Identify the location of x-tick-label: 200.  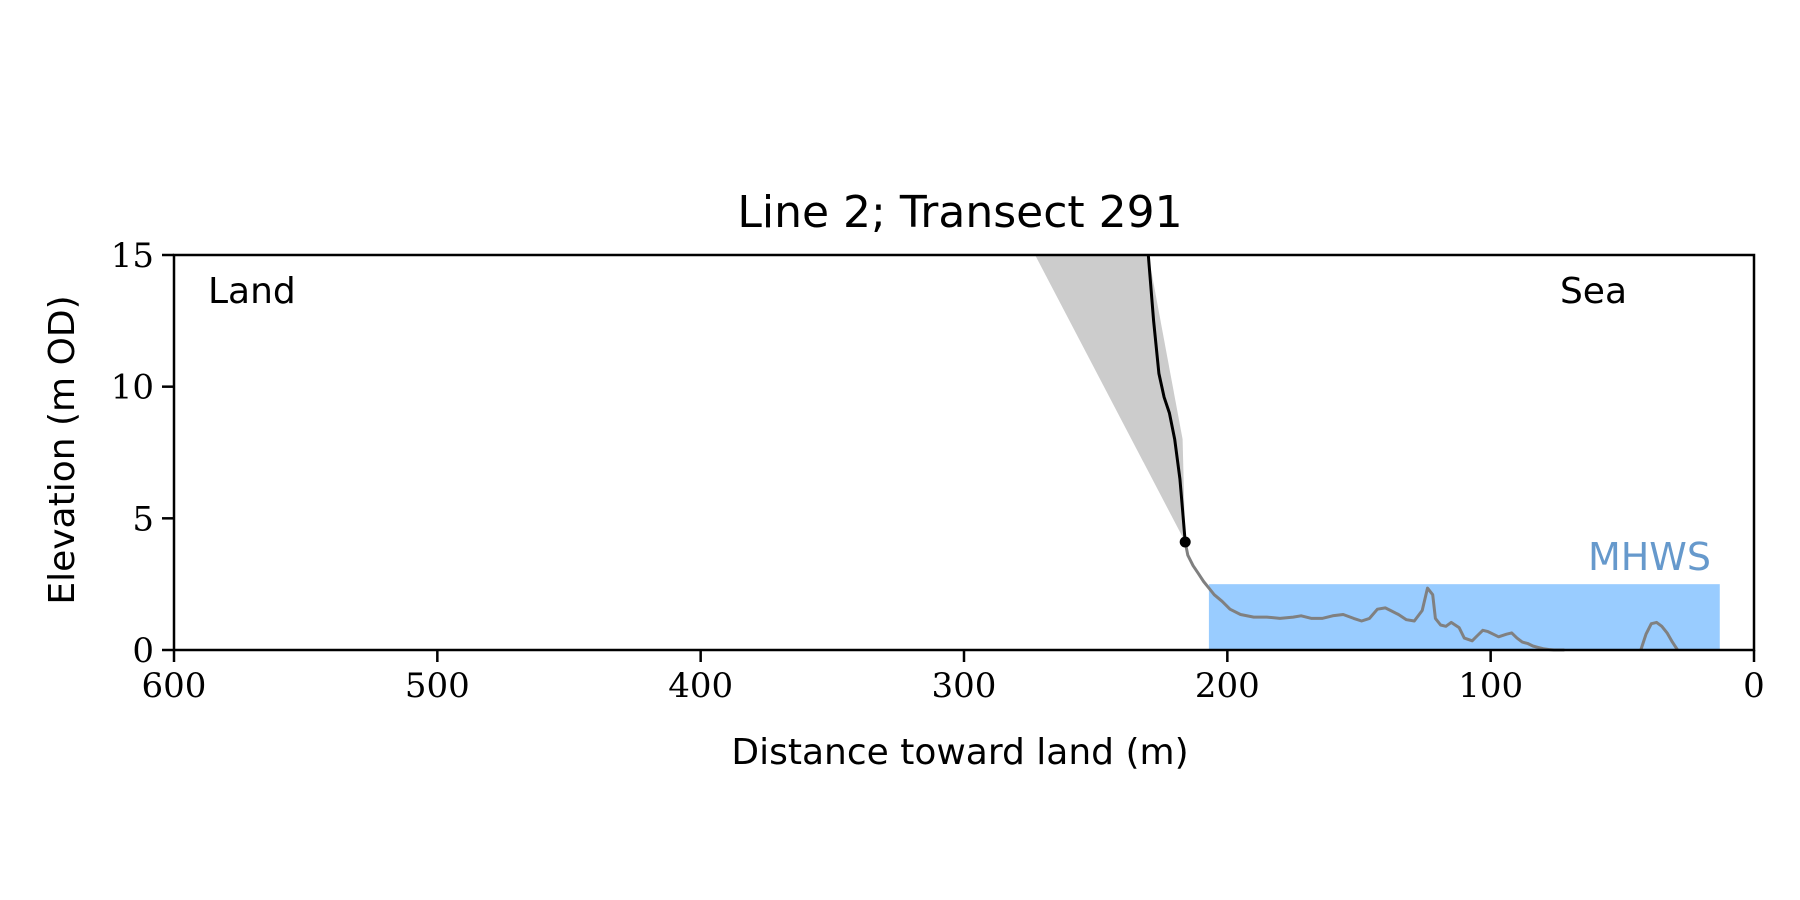
(1227, 686).